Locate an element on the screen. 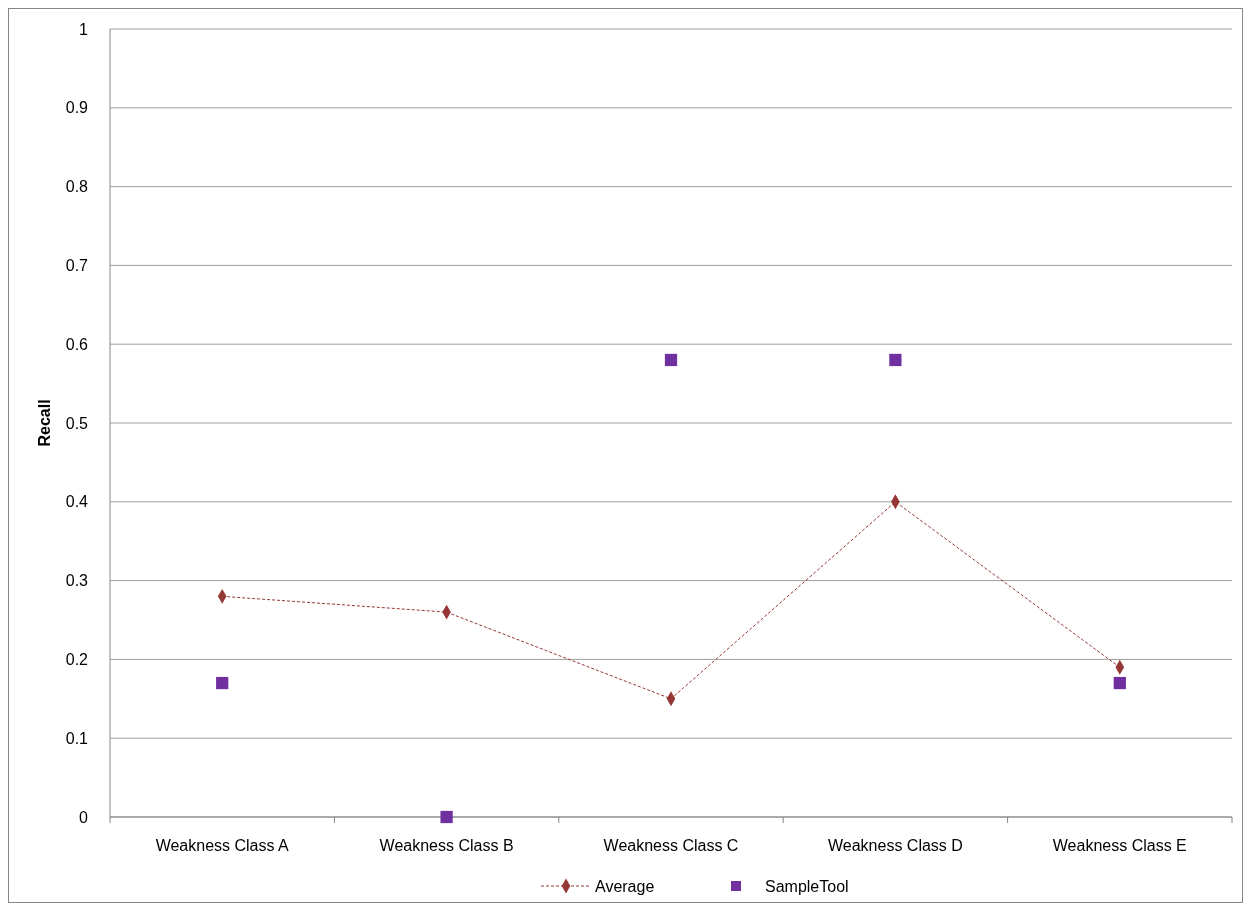  y-tick-label: 1 is located at coordinates (84, 29).